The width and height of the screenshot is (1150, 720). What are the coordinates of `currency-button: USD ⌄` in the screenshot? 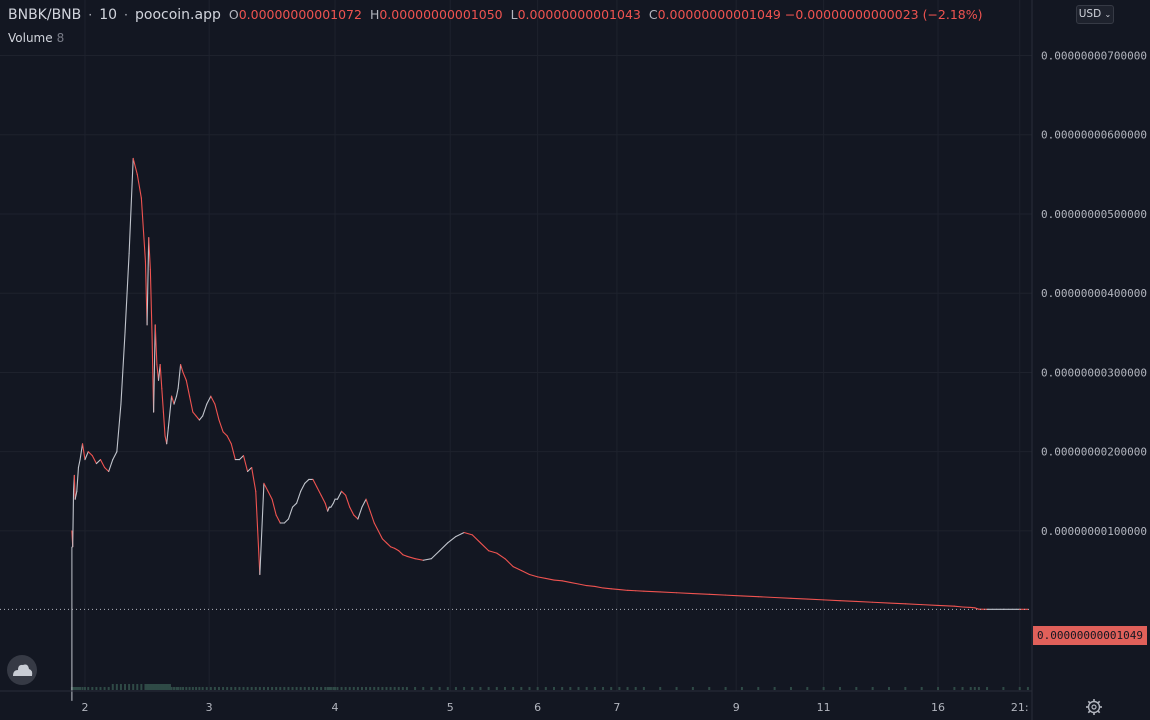 It's located at (1095, 14).